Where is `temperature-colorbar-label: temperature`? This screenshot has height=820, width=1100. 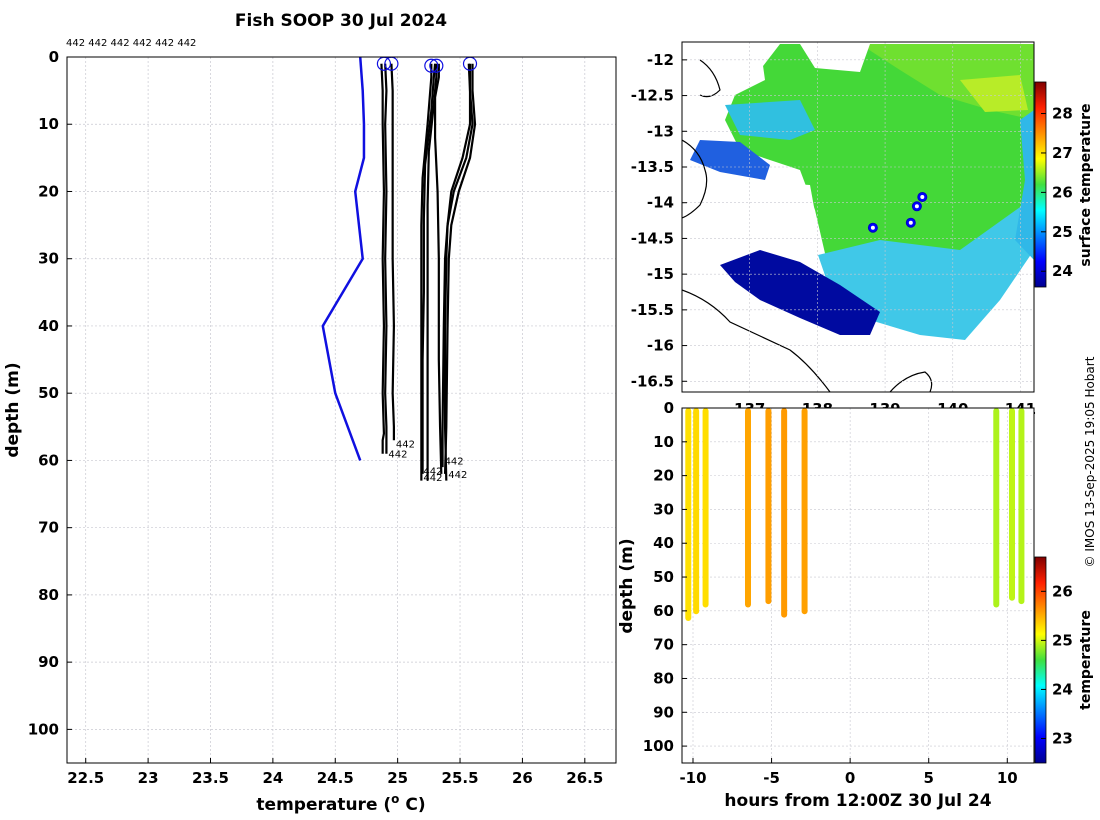 temperature-colorbar-label: temperature is located at coordinates (1086, 660).